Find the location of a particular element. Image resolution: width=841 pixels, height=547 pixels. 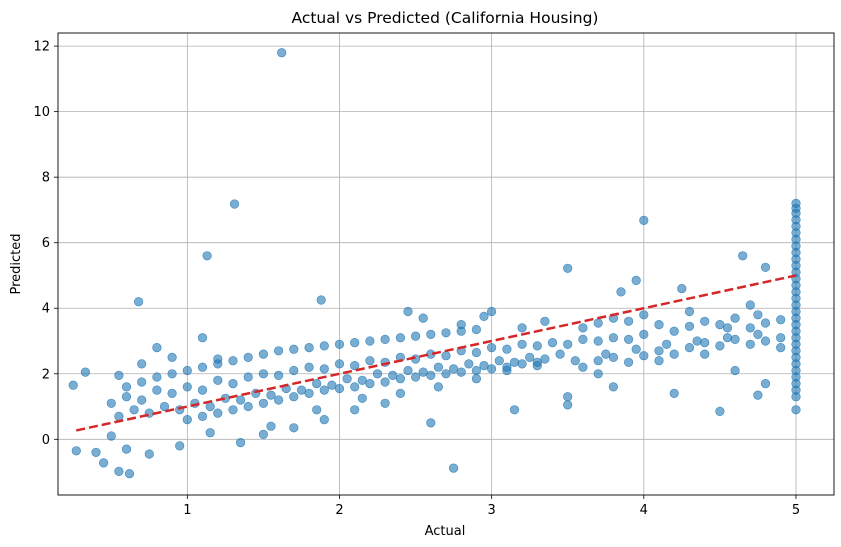

y-axis-ticks: 0 2 4 6 8 10 12 is located at coordinates (45, 244).